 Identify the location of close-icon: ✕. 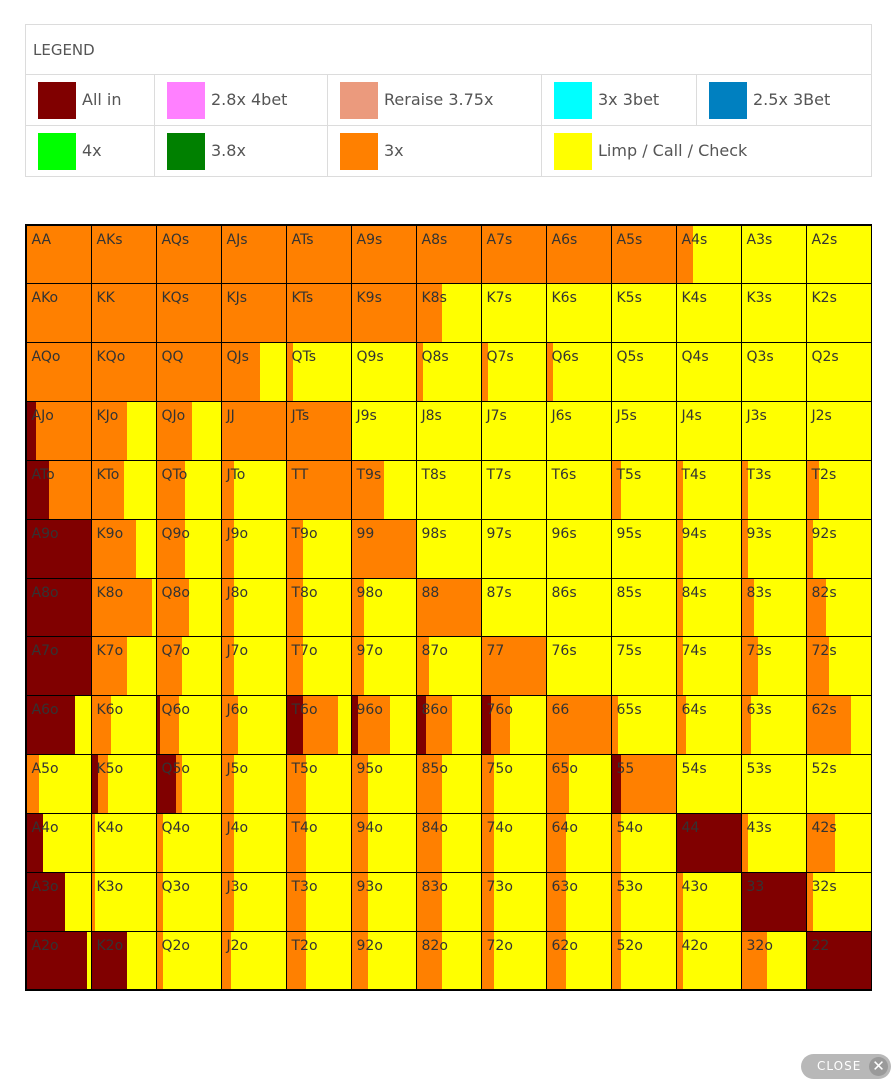
(878, 1066).